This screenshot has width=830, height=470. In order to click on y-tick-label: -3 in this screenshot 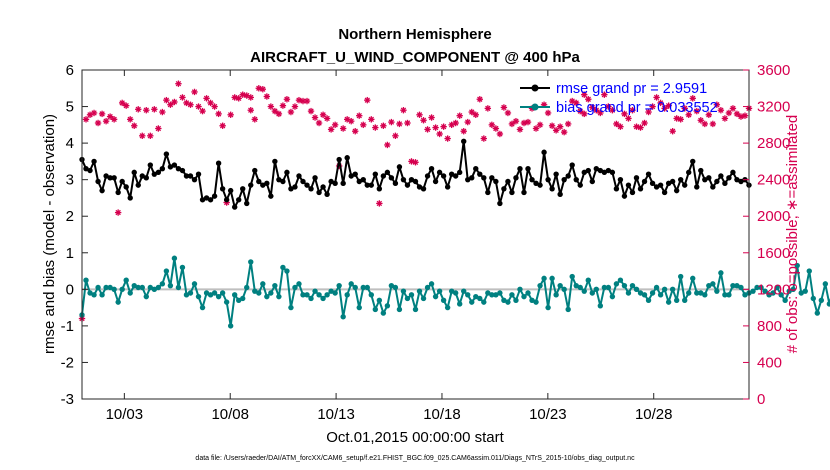, I will do `click(67, 399)`.